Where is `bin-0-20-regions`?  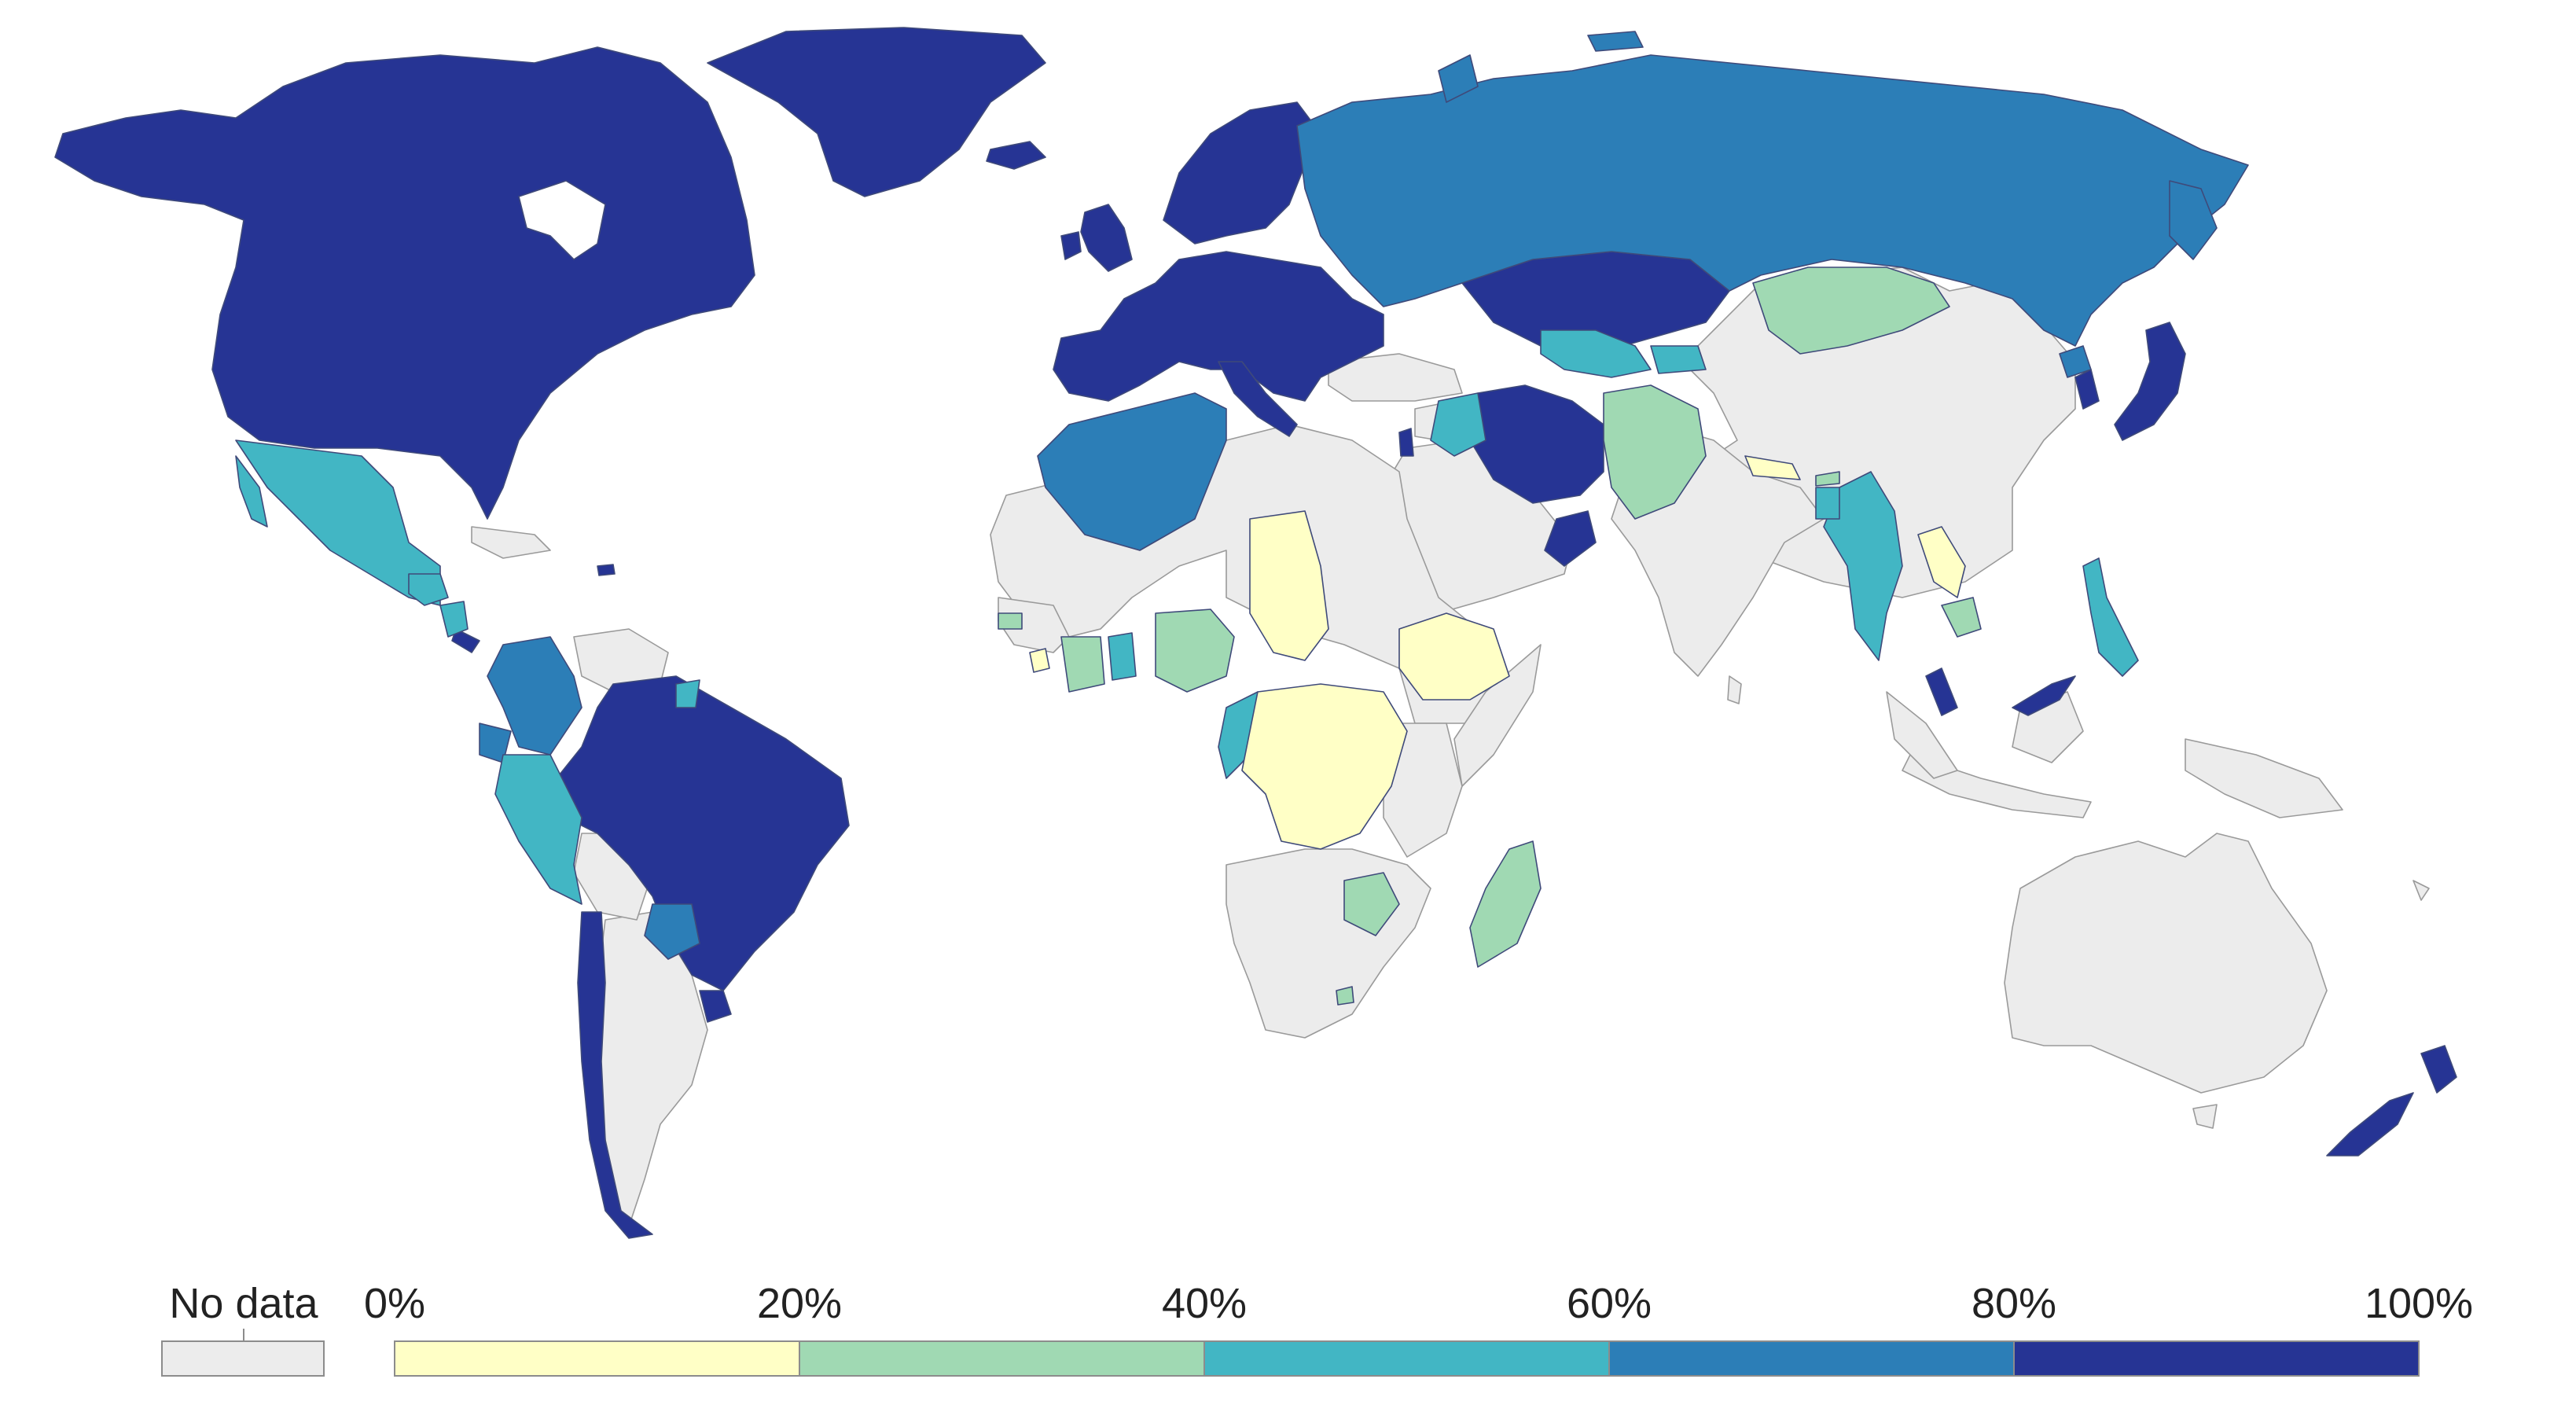
bin-0-20-regions is located at coordinates (1497, 652).